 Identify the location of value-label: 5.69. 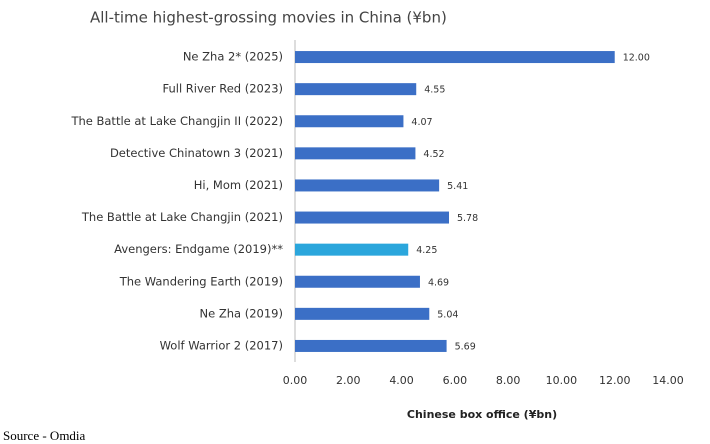
(465, 346).